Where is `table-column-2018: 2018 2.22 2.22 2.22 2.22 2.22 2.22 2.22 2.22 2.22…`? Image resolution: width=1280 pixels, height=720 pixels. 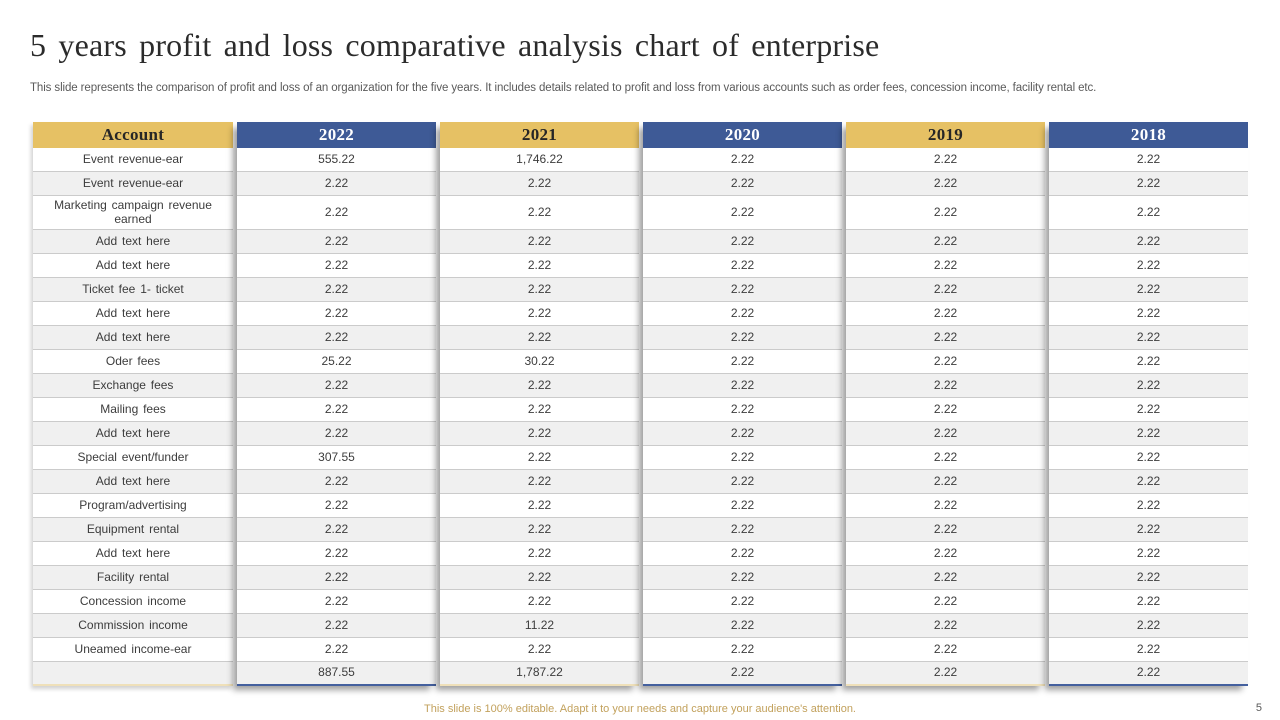 table-column-2018: 2018 2.22 2.22 2.22 2.22 2.22 2.22 2.22 2.22 2.22… is located at coordinates (1148, 404).